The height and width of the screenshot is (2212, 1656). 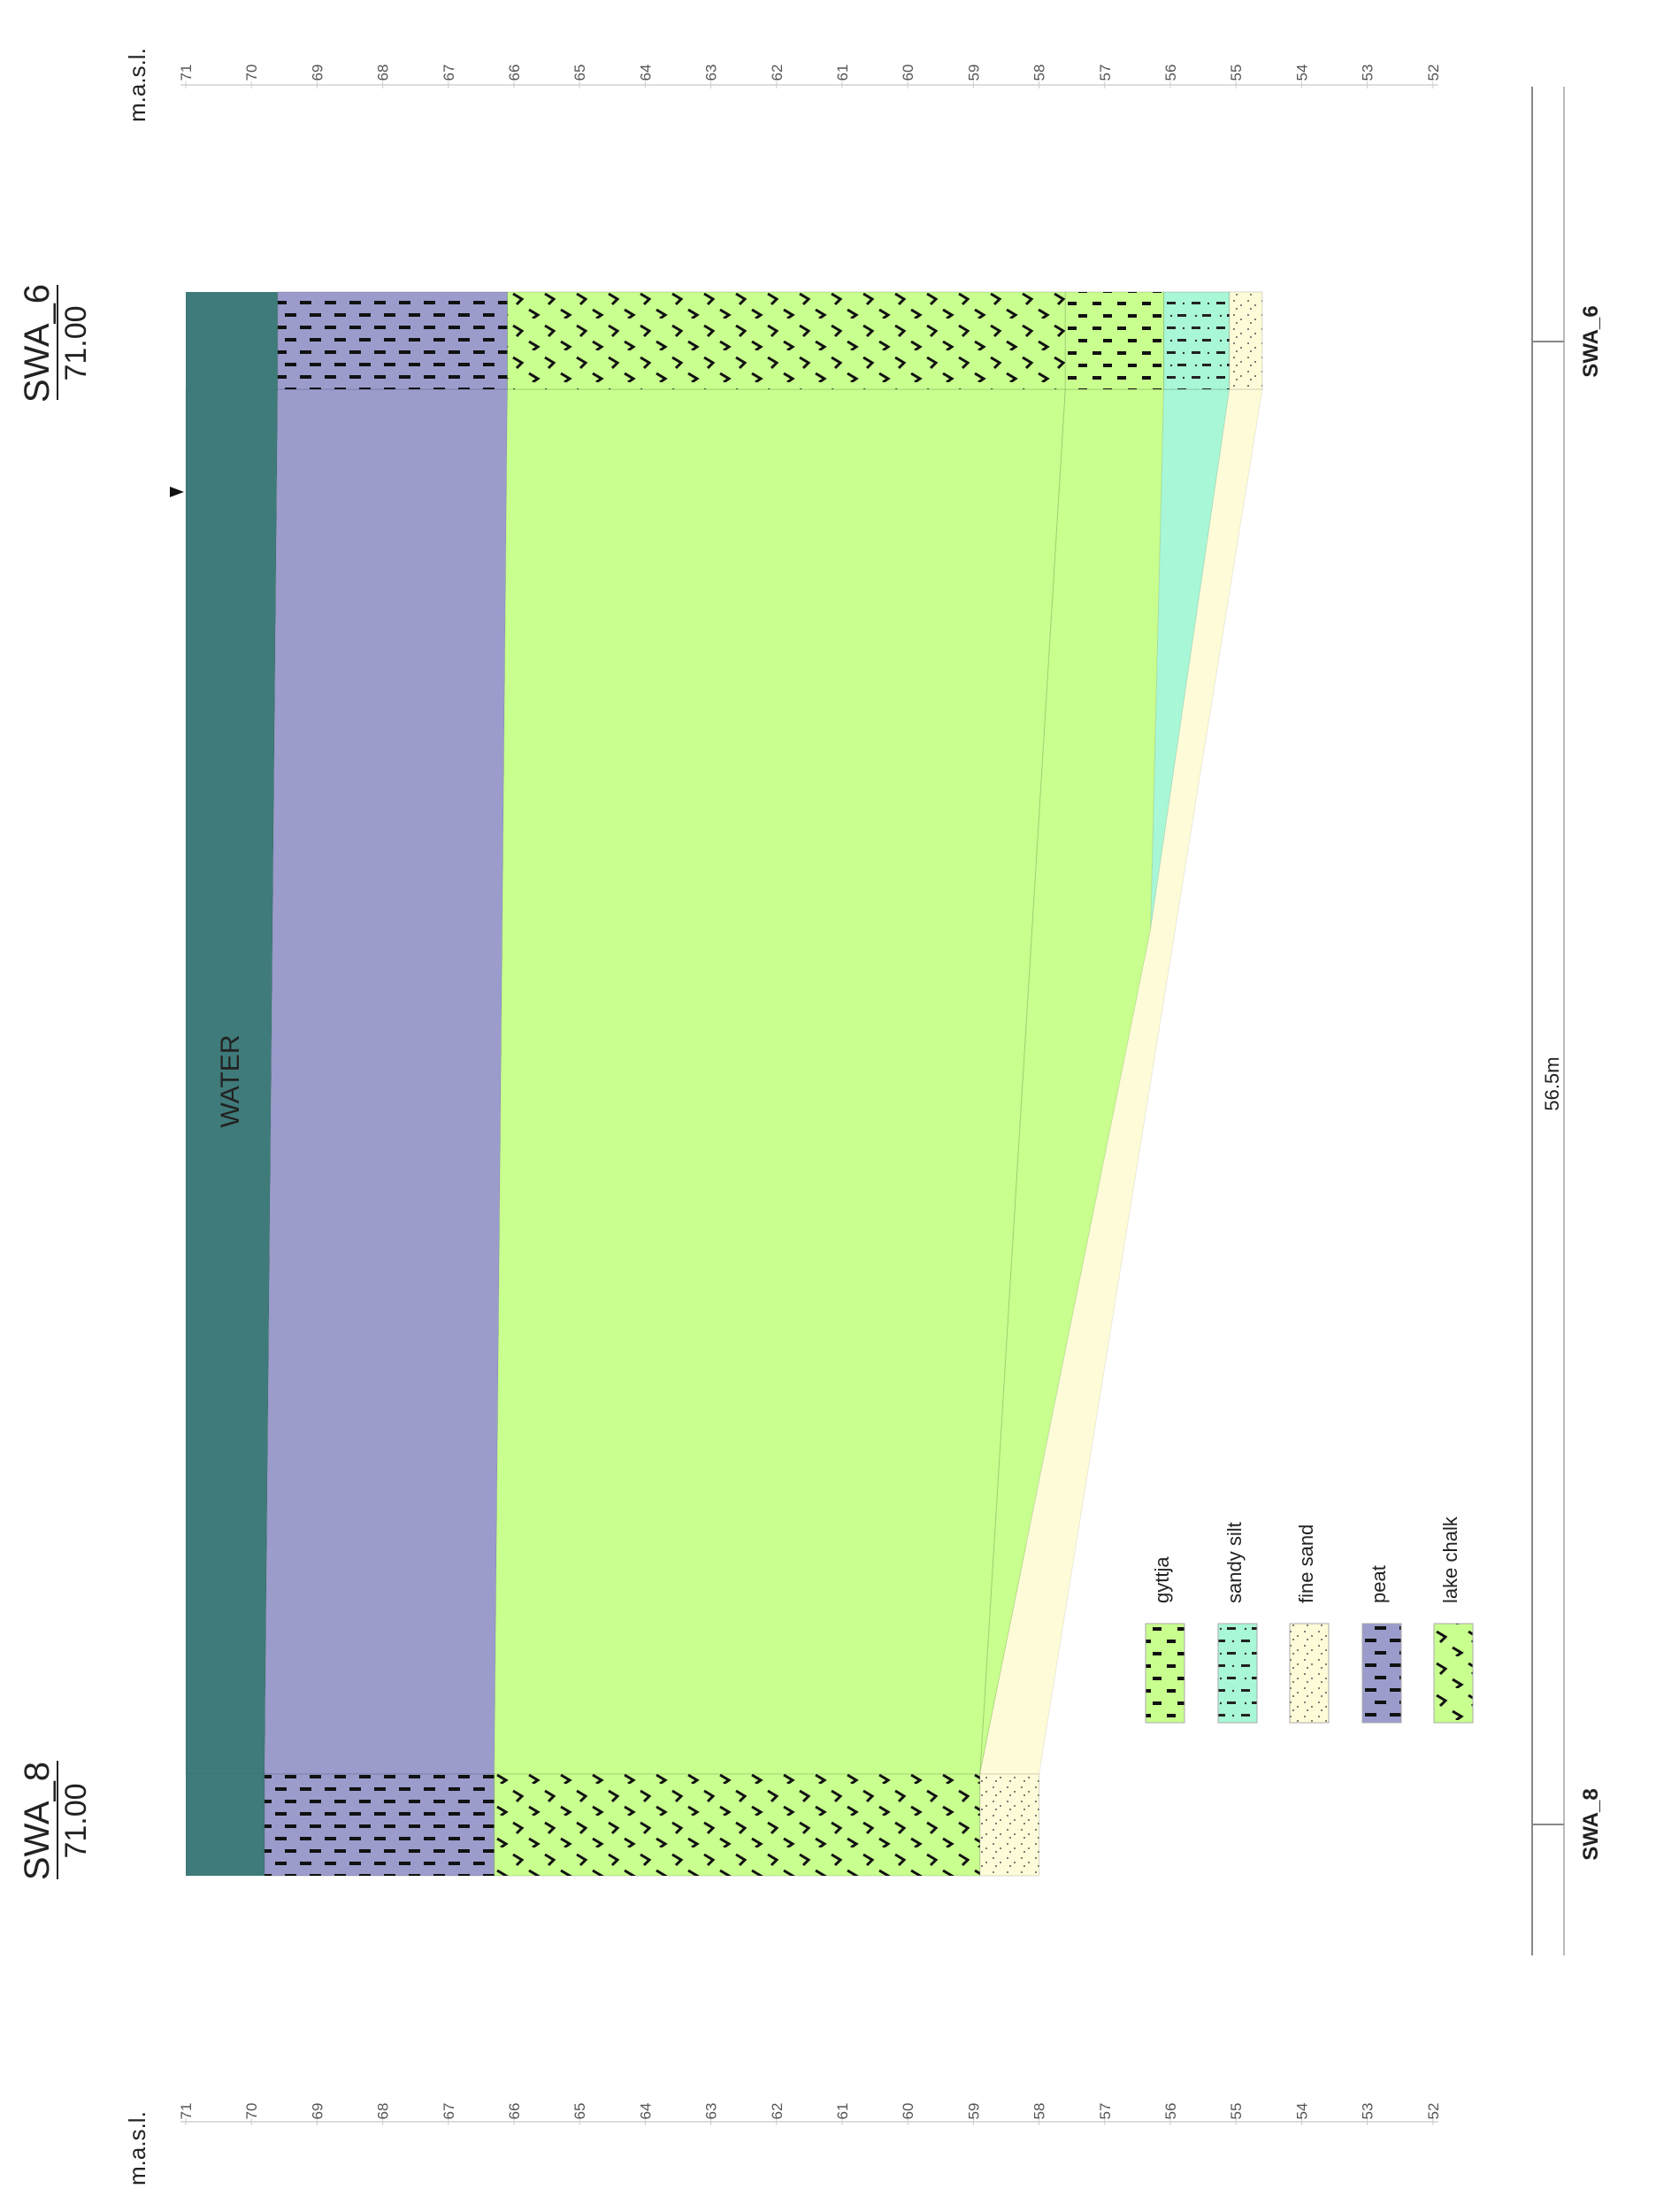 I want to click on legend-swatch-sandy-silt, so click(x=1237, y=1674).